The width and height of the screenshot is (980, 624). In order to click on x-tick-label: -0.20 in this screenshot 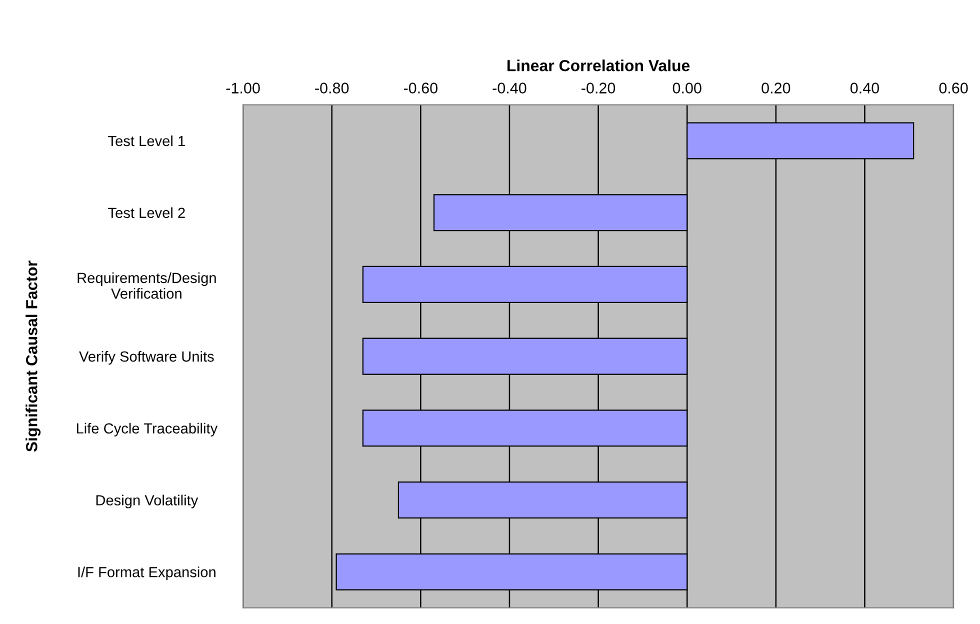, I will do `click(599, 88)`.